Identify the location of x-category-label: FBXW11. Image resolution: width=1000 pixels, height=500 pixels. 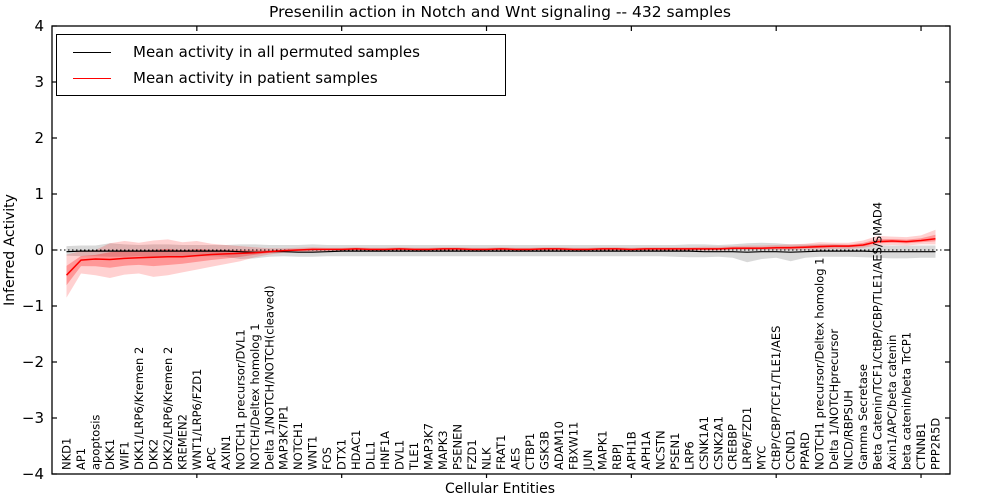
(573, 446).